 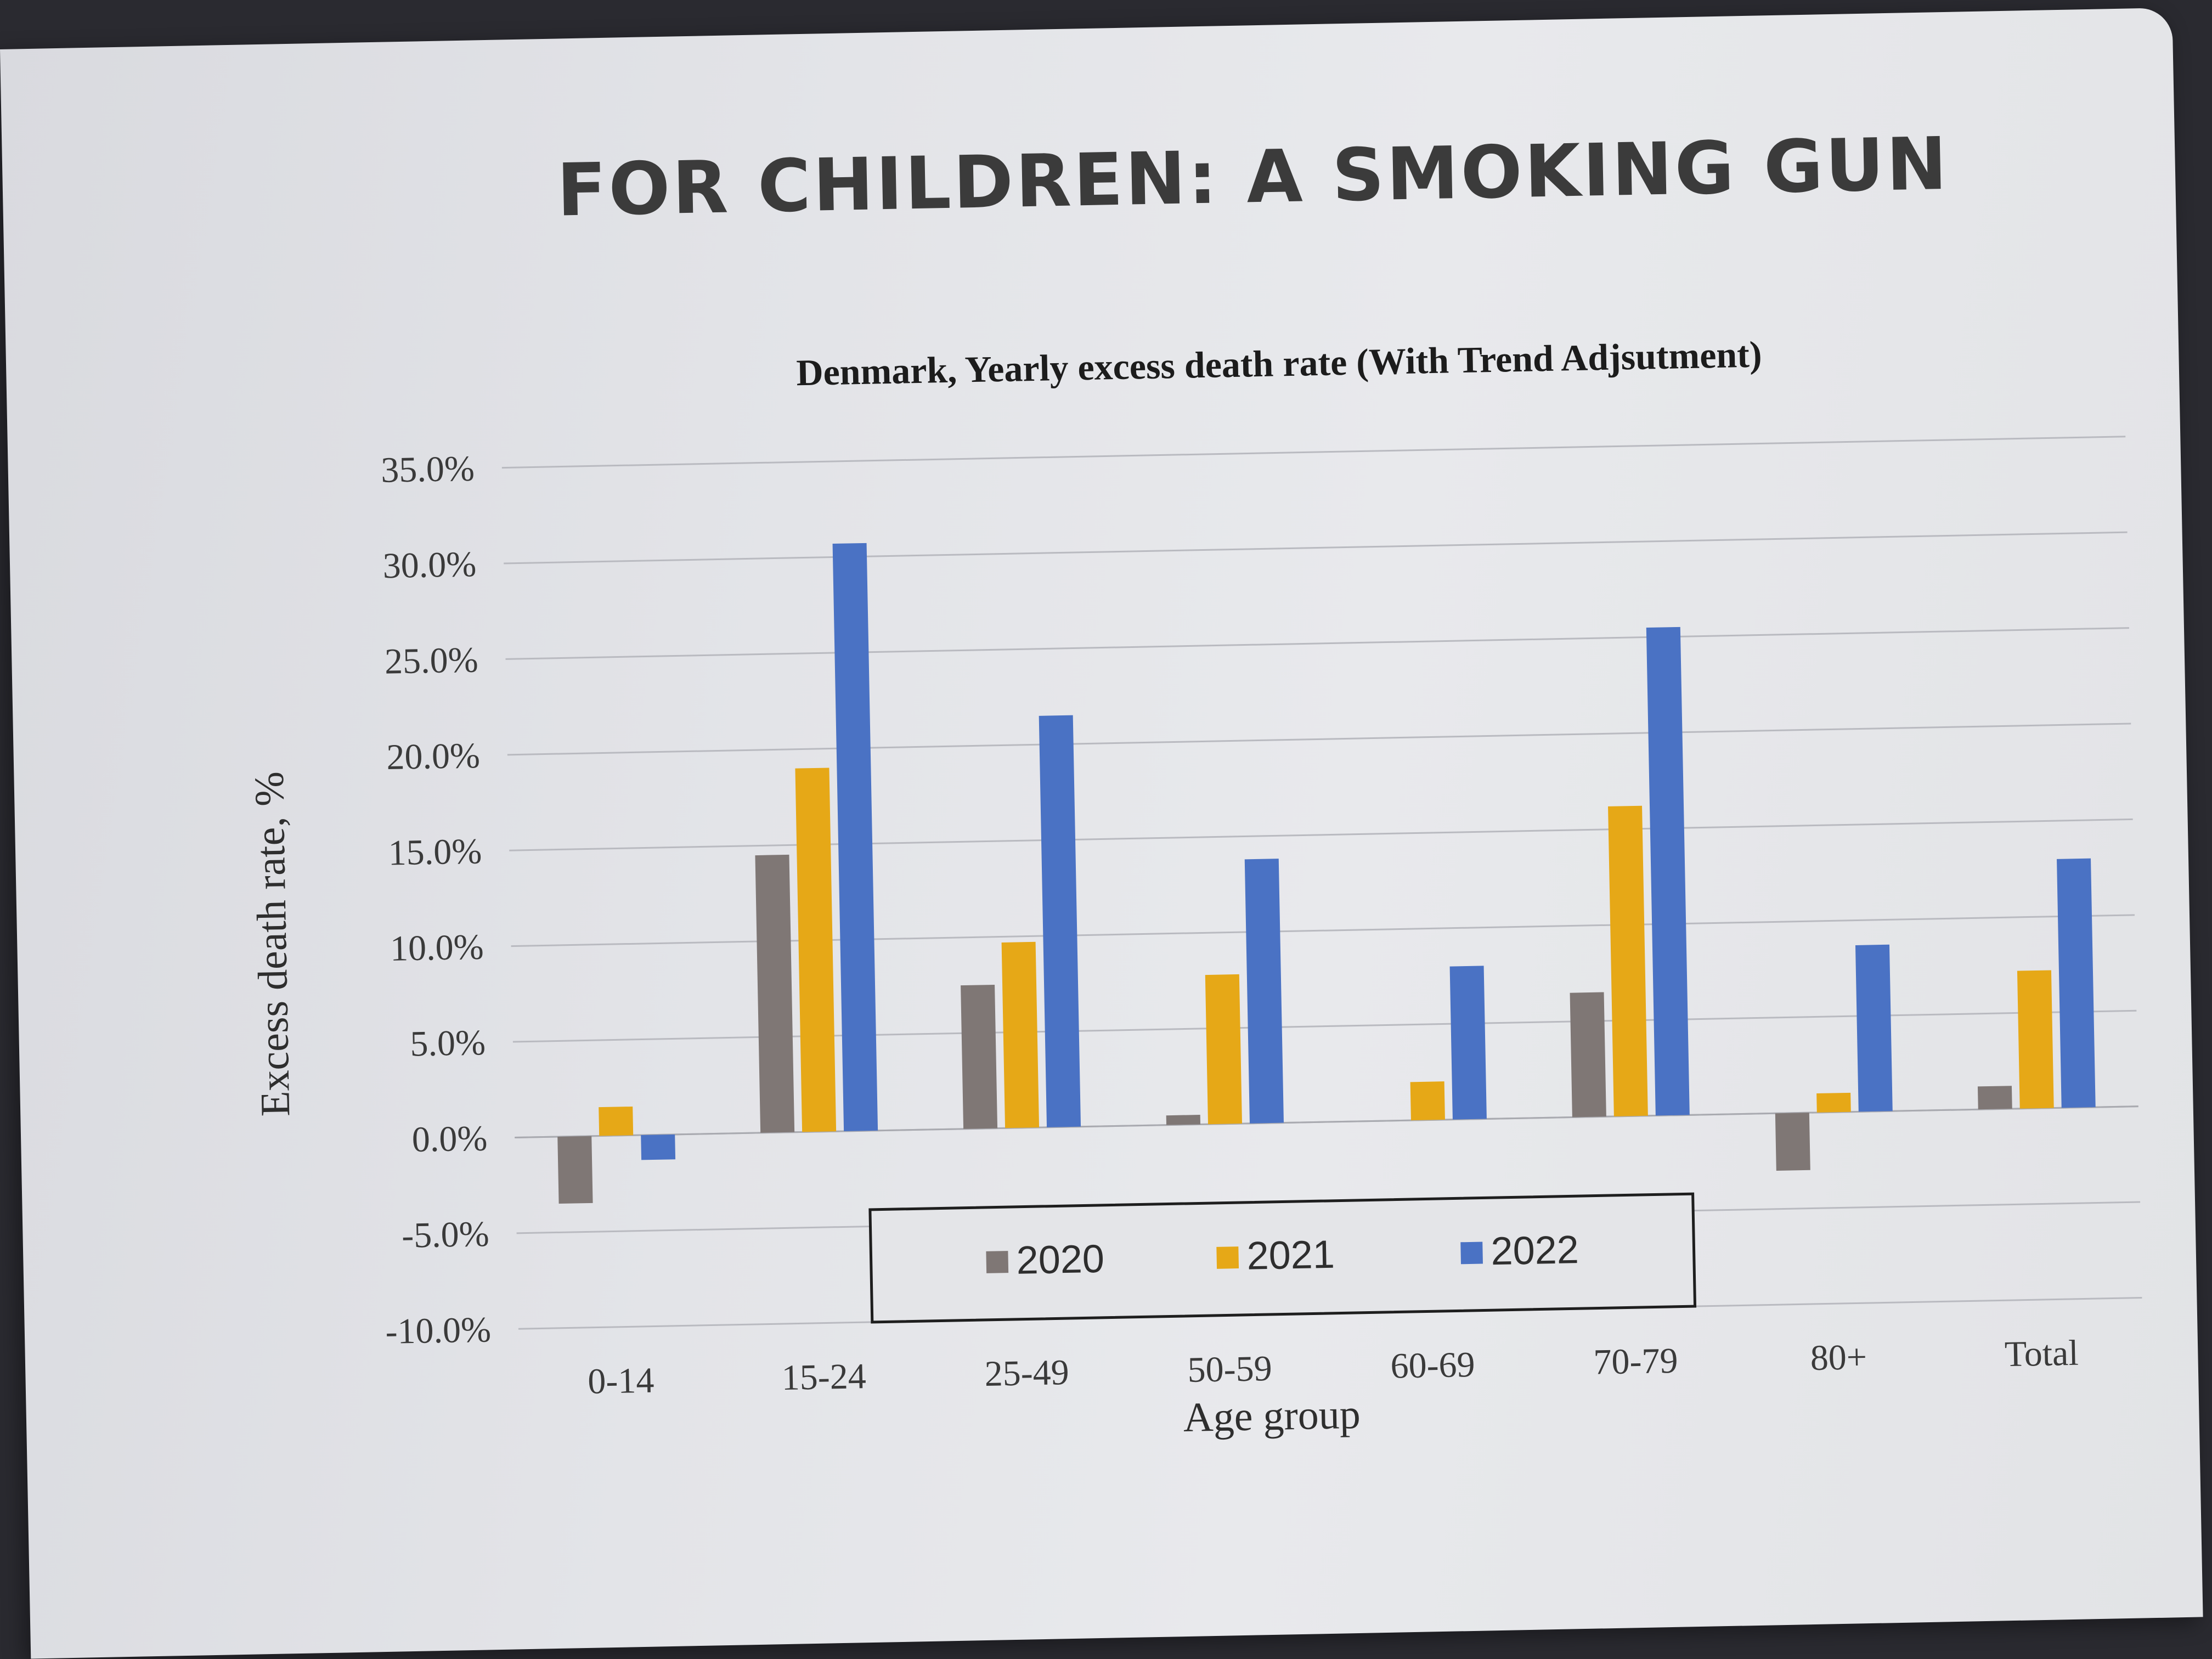 I want to click on legend-box, so click(x=1283, y=1258).